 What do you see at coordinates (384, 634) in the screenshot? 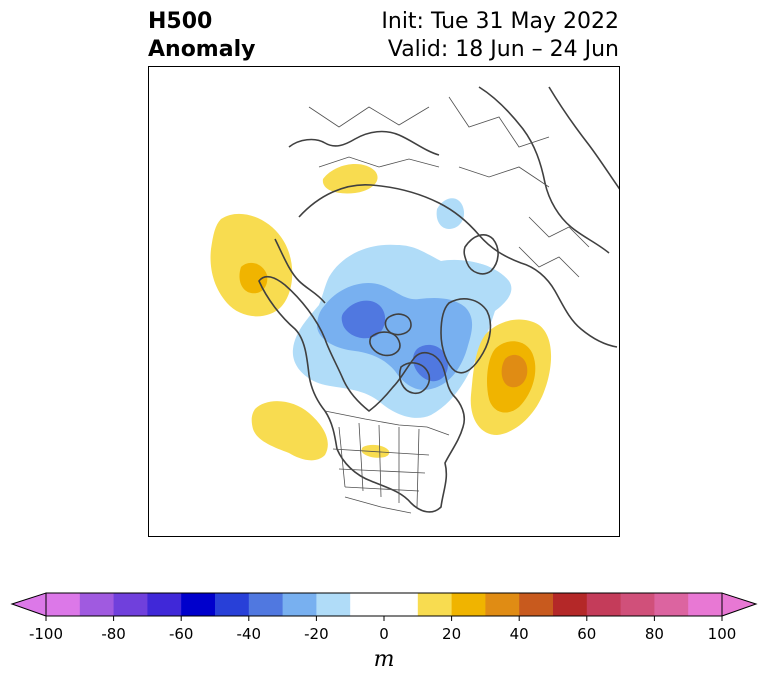
I see `colorbar-tick-label: 0` at bounding box center [384, 634].